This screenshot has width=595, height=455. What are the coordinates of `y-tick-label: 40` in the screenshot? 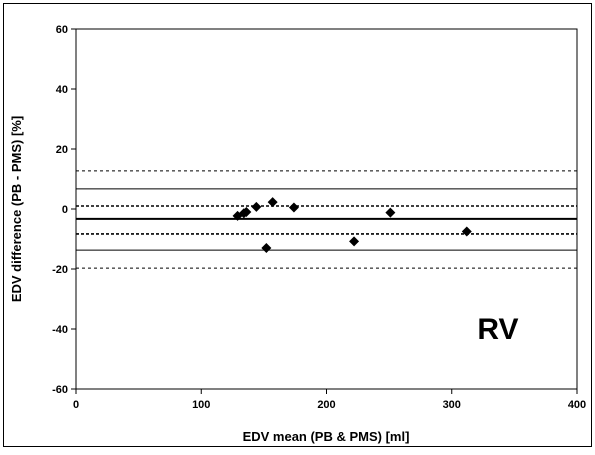 It's located at (62, 90).